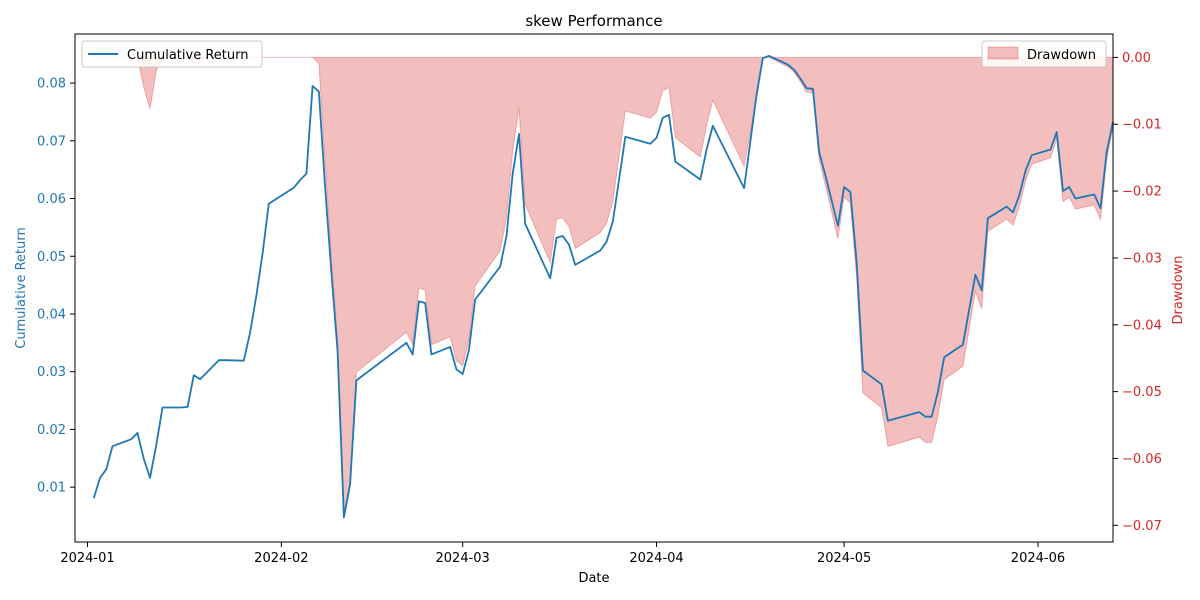 The width and height of the screenshot is (1200, 600). I want to click on y-left-tick-label: 0.06, so click(51, 199).